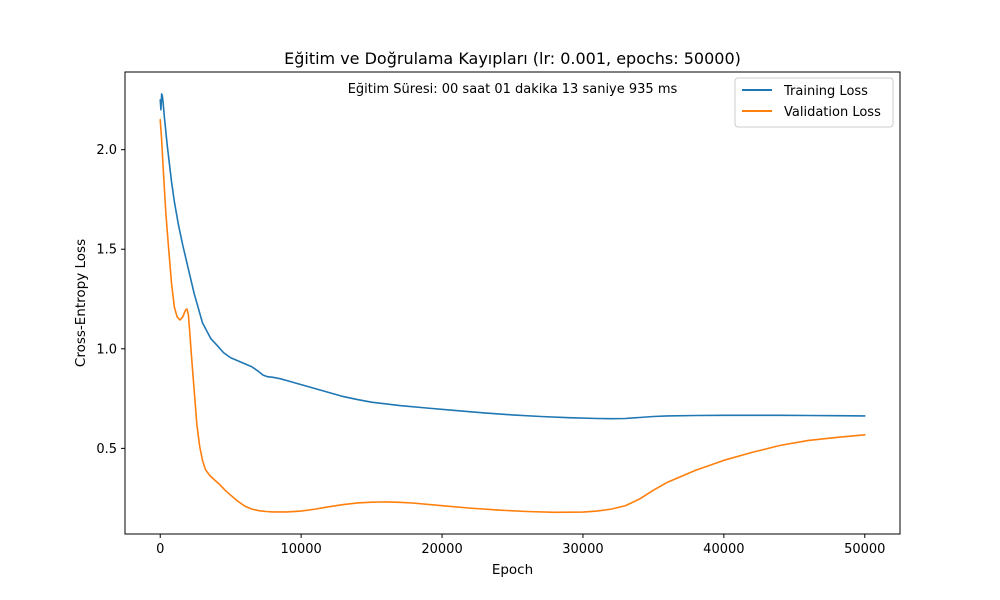  Describe the element at coordinates (864, 549) in the screenshot. I see `x-tick-label: 50000` at that location.